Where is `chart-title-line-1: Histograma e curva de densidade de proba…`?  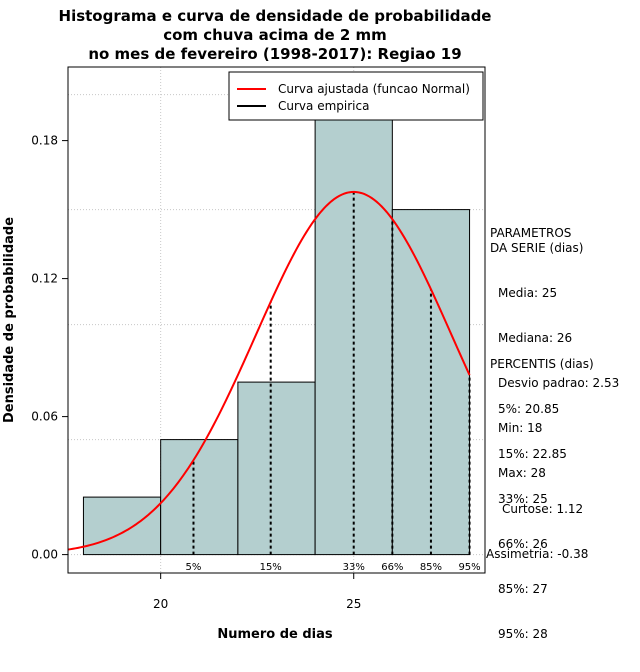 chart-title-line-1: Histograma e curva de densidade de proba… is located at coordinates (275, 16).